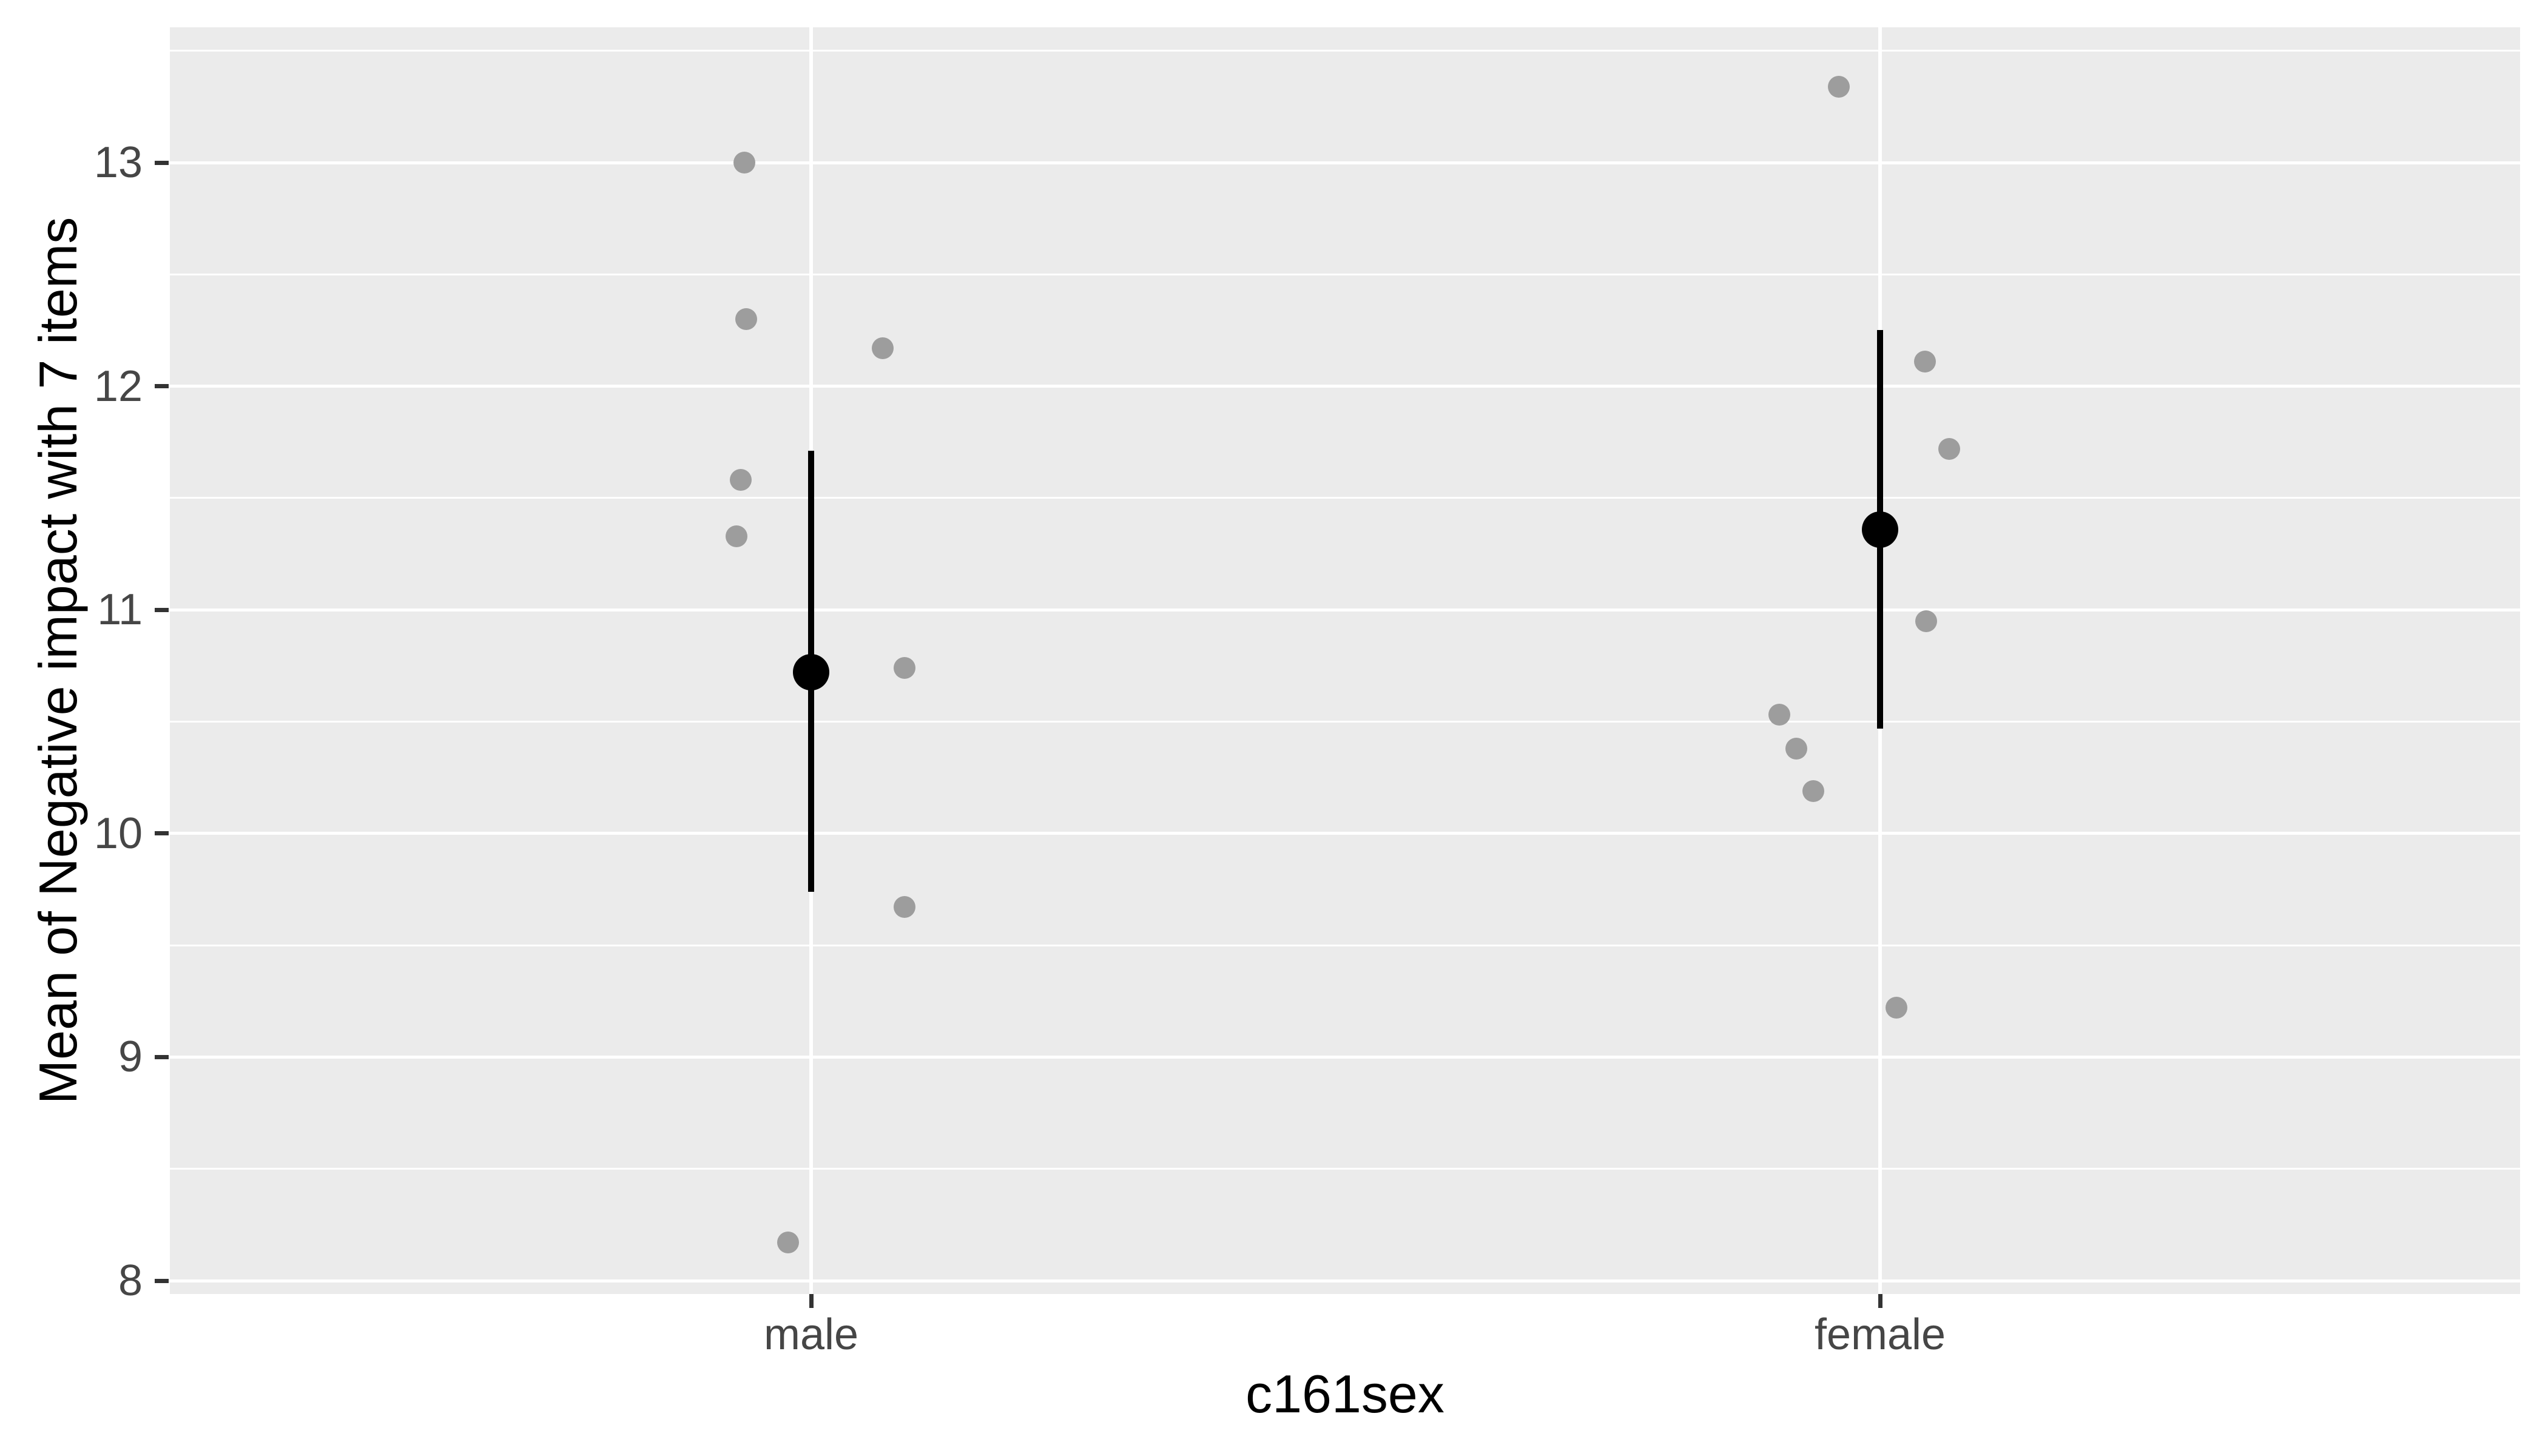  What do you see at coordinates (811, 1334) in the screenshot?
I see `x-tick-label: male` at bounding box center [811, 1334].